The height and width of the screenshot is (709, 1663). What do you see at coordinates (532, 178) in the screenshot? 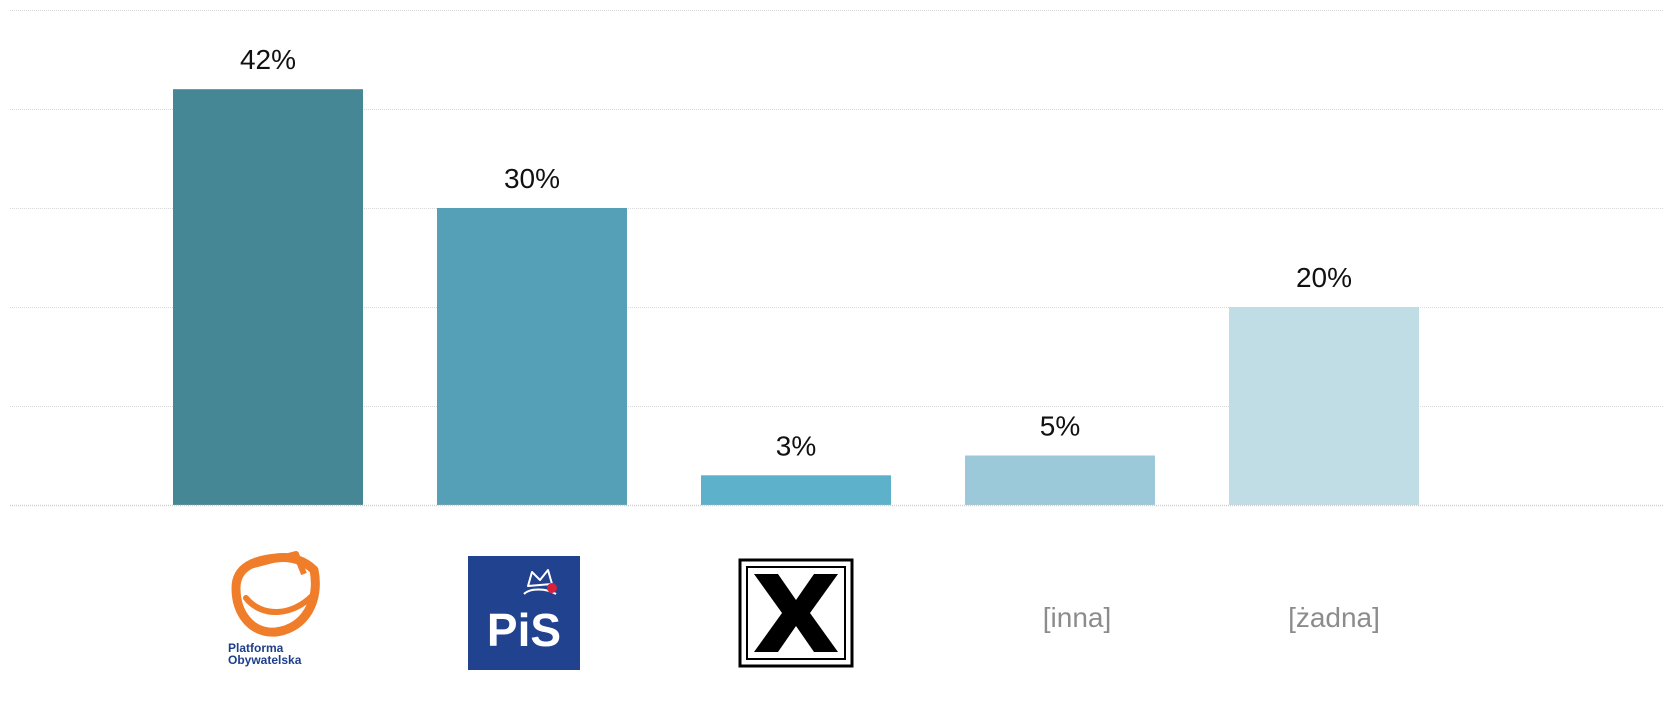
I see `data-label-pis: 30%` at bounding box center [532, 178].